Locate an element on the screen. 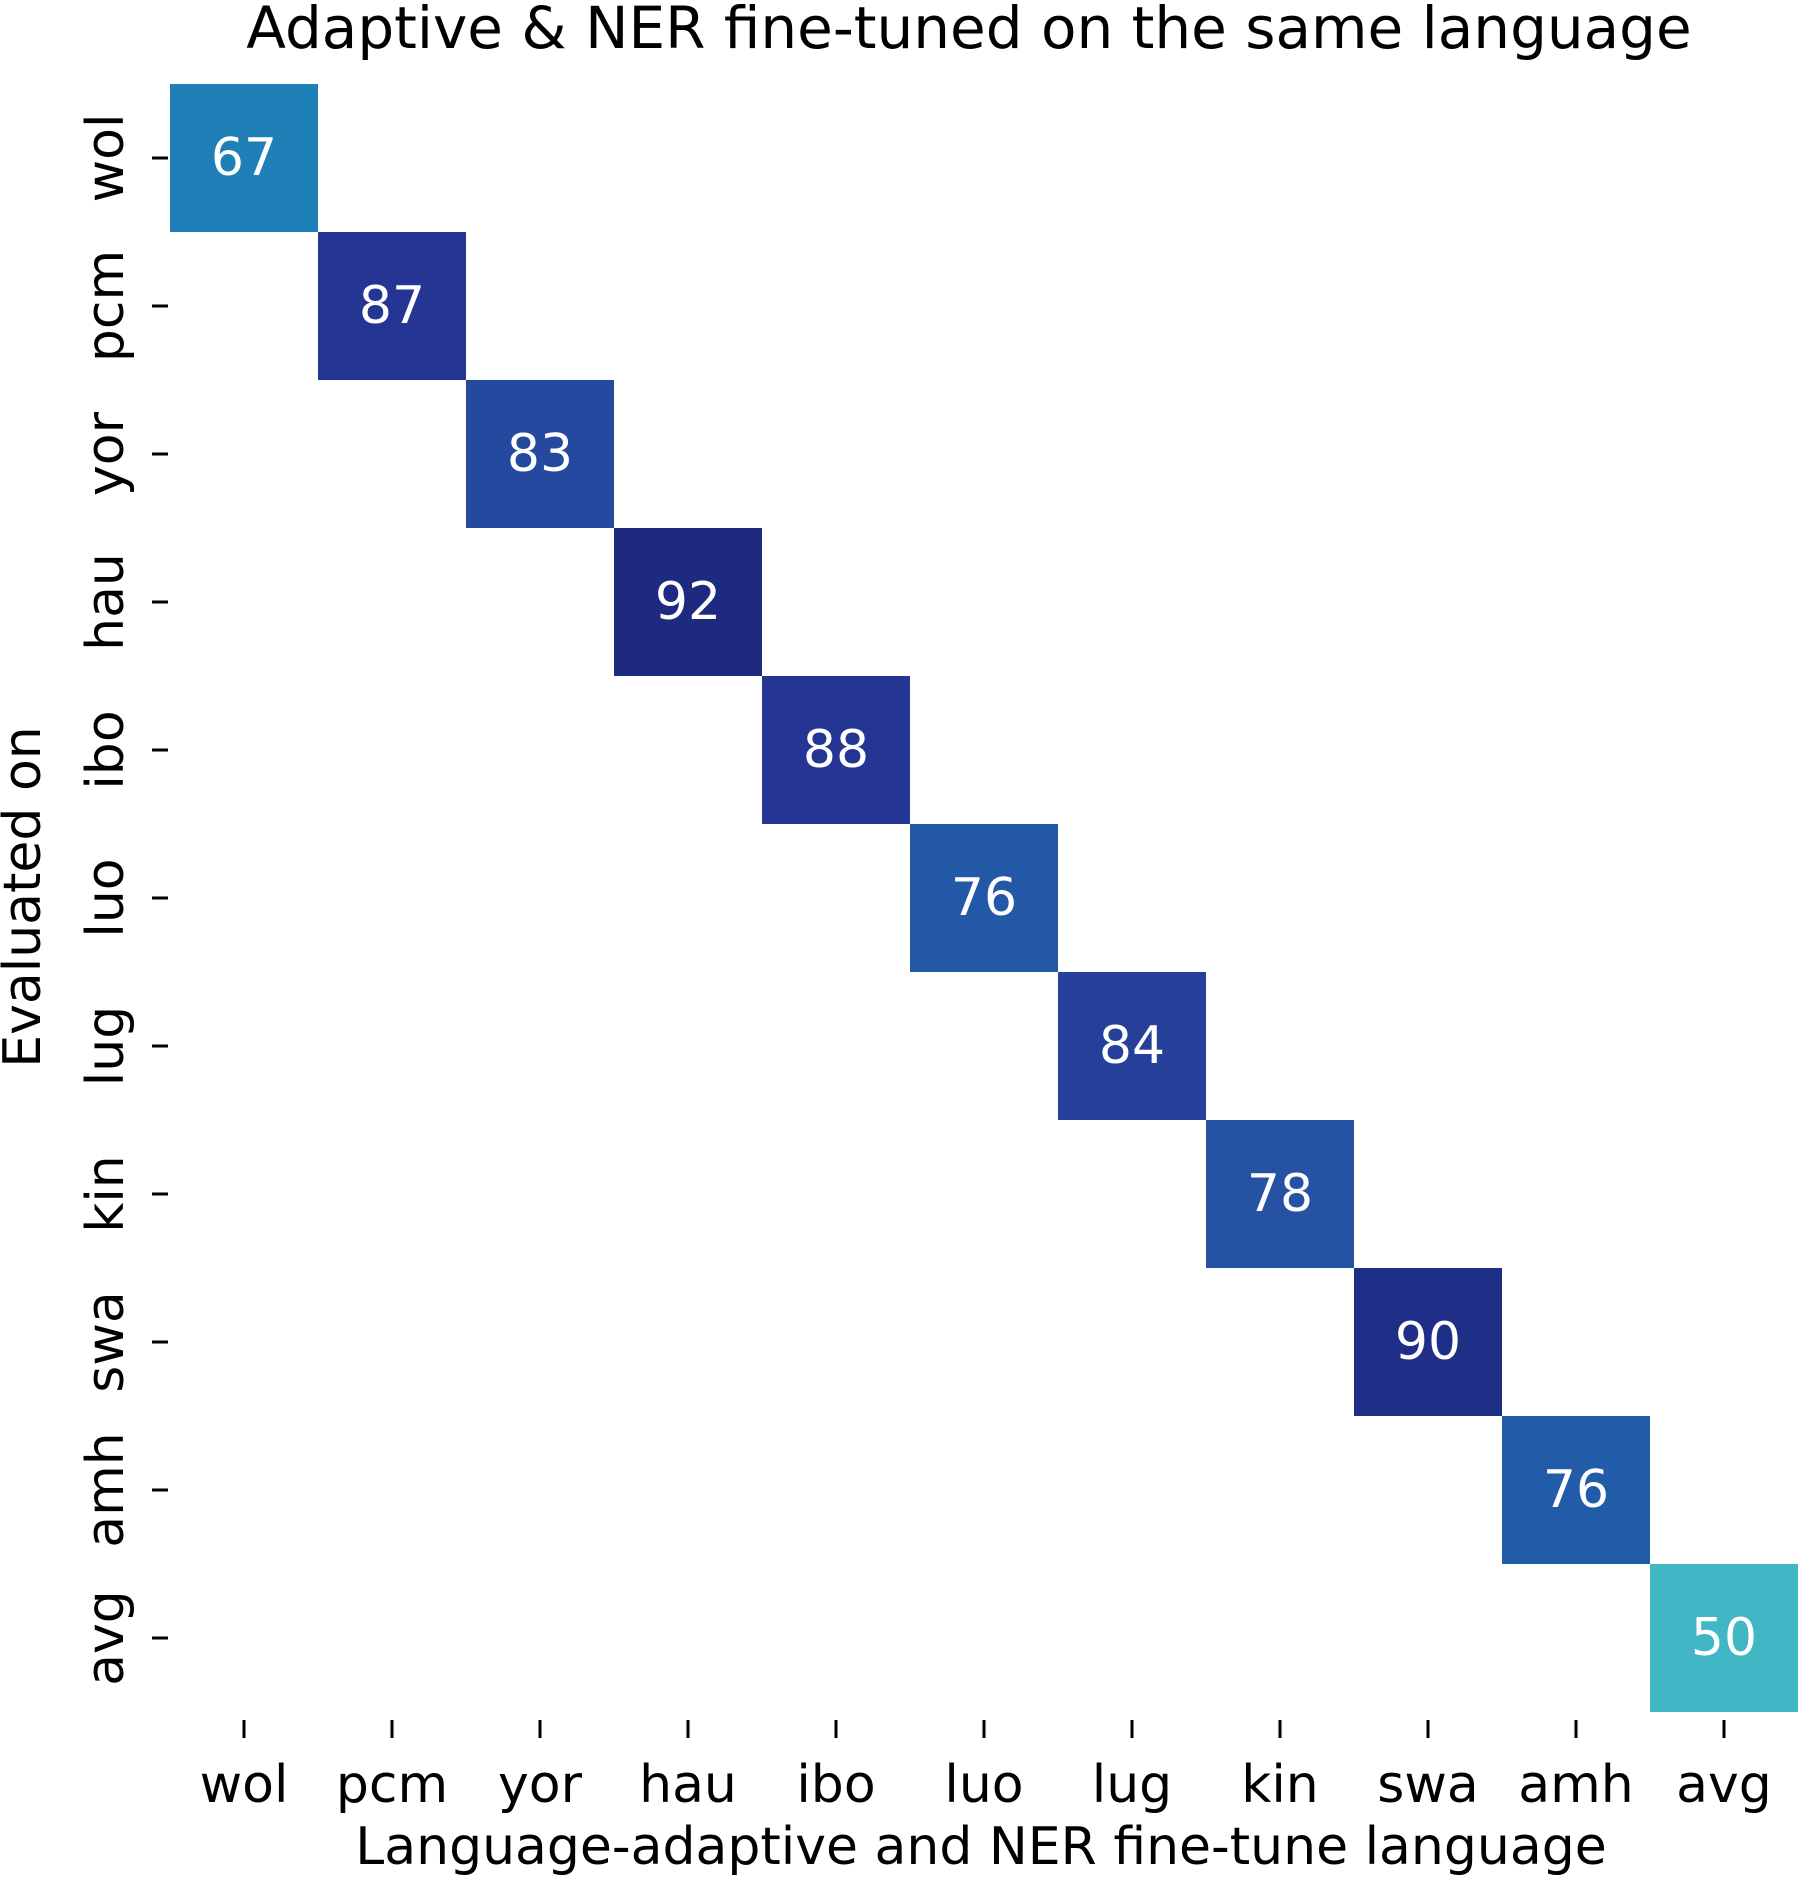 The width and height of the screenshot is (1811, 1878). x-tick-label-hau: hau is located at coordinates (688, 1785).